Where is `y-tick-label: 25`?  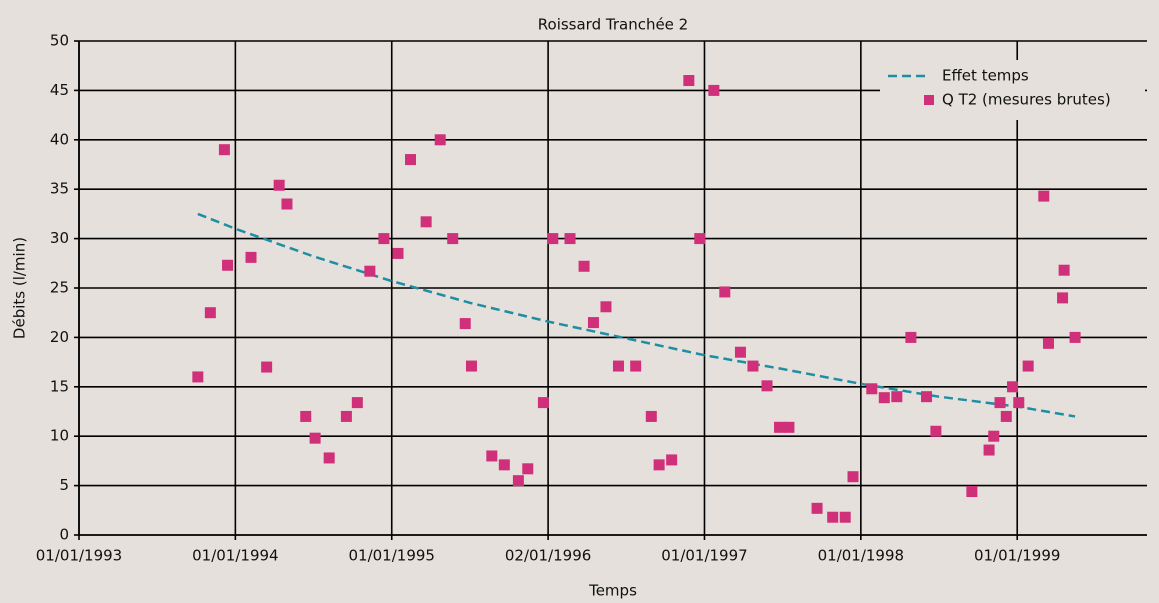
y-tick-label: 25 is located at coordinates (59, 288).